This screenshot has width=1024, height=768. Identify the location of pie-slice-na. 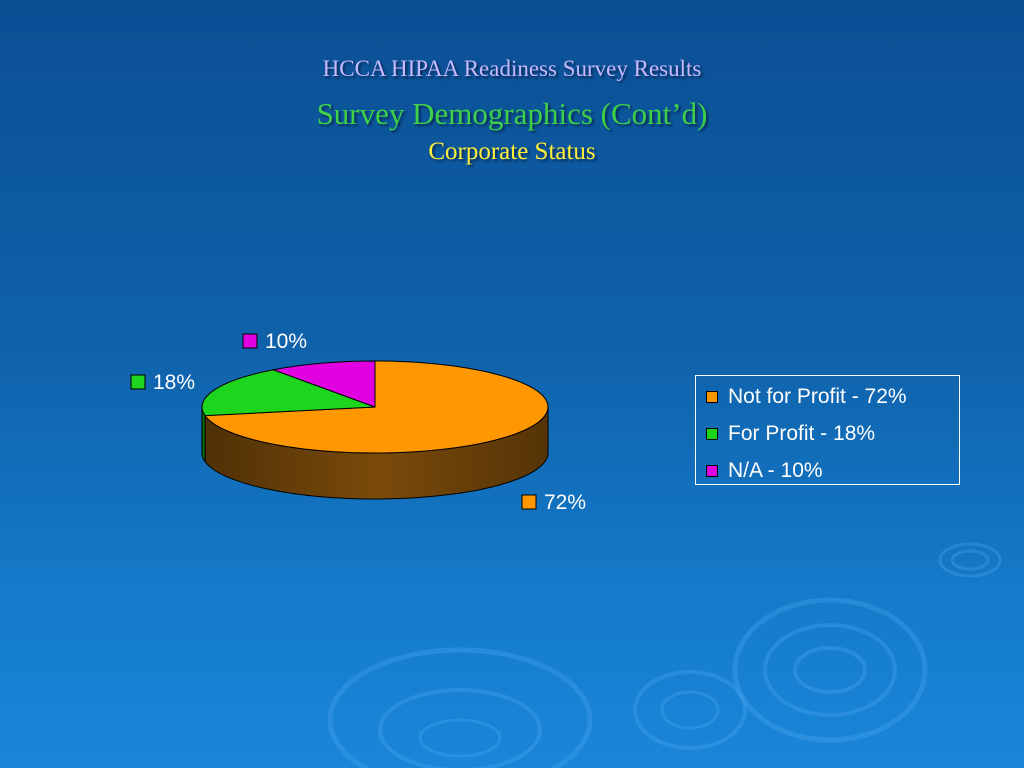
(323, 384).